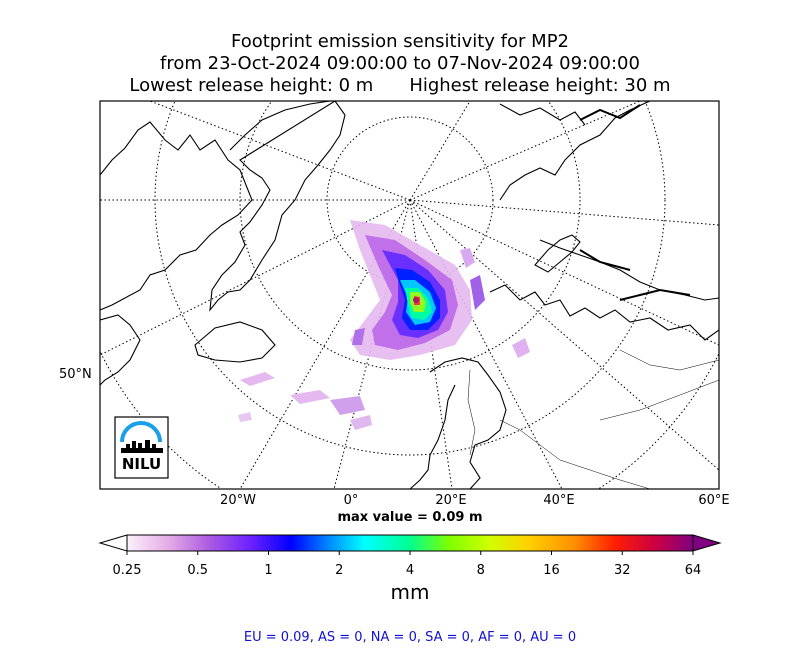 The width and height of the screenshot is (800, 650). I want to click on country-borders, so click(593, 419).